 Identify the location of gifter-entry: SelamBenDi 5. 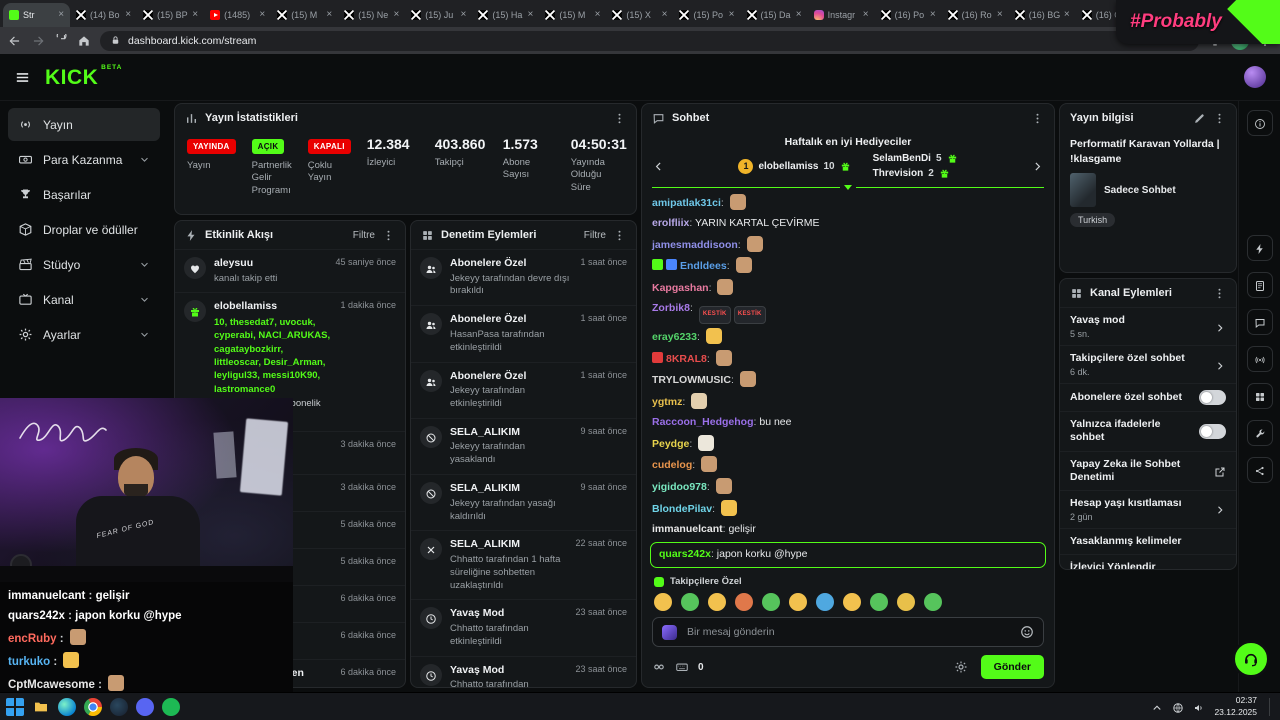
(915, 158).